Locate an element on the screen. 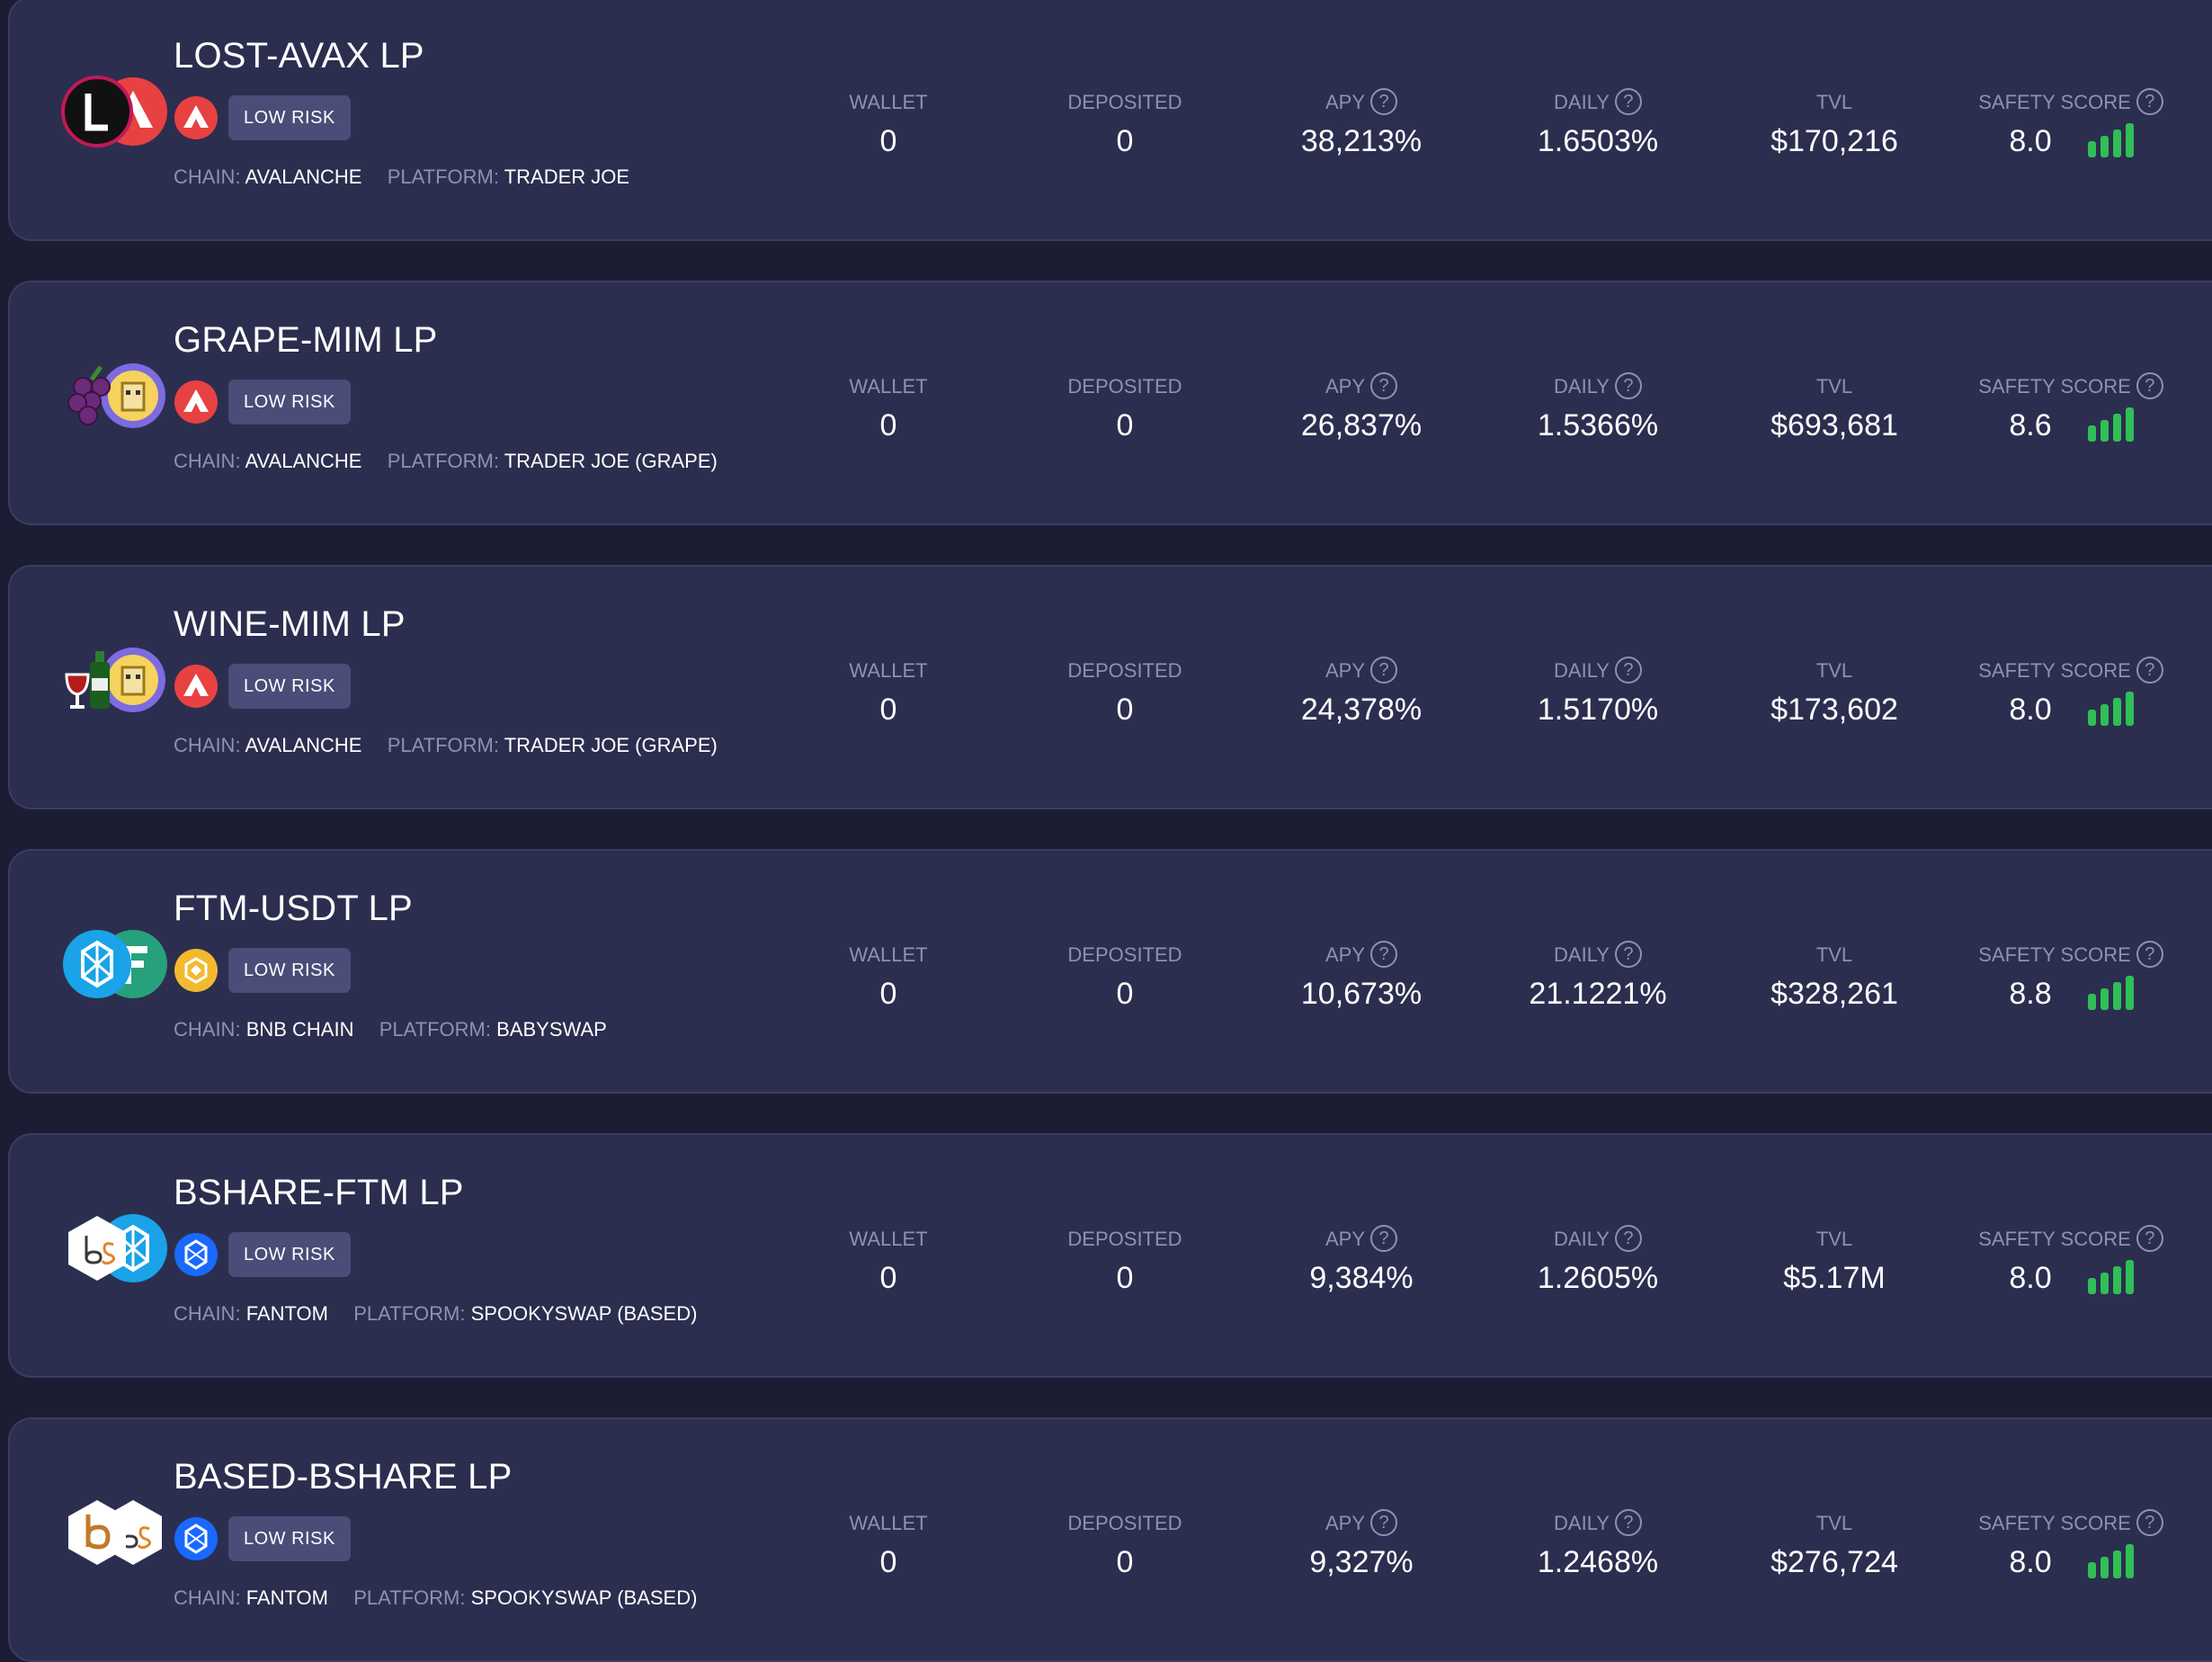 This screenshot has width=2212, height=1662. daily-column: DAILY? 1.5170% is located at coordinates (1598, 690).